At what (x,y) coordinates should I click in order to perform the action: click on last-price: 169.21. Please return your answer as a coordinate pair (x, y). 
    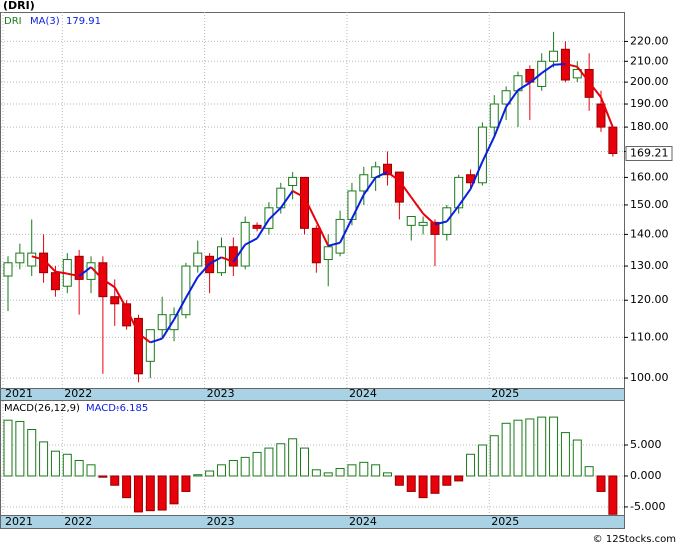
    Looking at the image, I should click on (649, 153).